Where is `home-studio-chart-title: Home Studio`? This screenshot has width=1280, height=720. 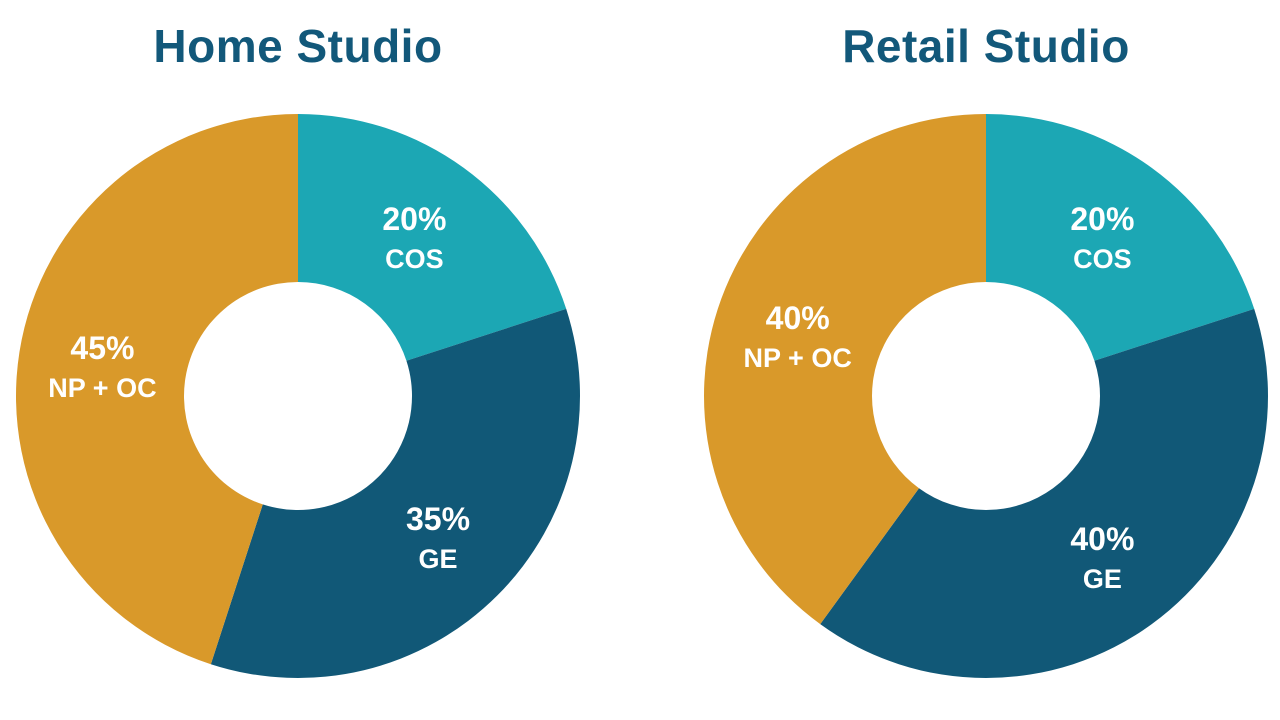 home-studio-chart-title: Home Studio is located at coordinates (298, 46).